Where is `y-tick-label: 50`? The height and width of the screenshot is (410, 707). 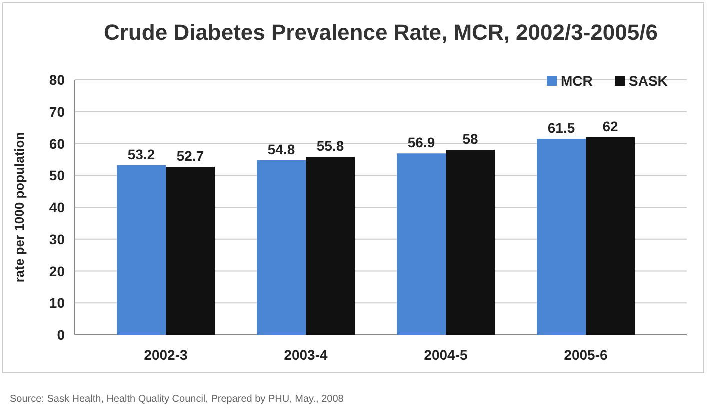
y-tick-label: 50 is located at coordinates (57, 176).